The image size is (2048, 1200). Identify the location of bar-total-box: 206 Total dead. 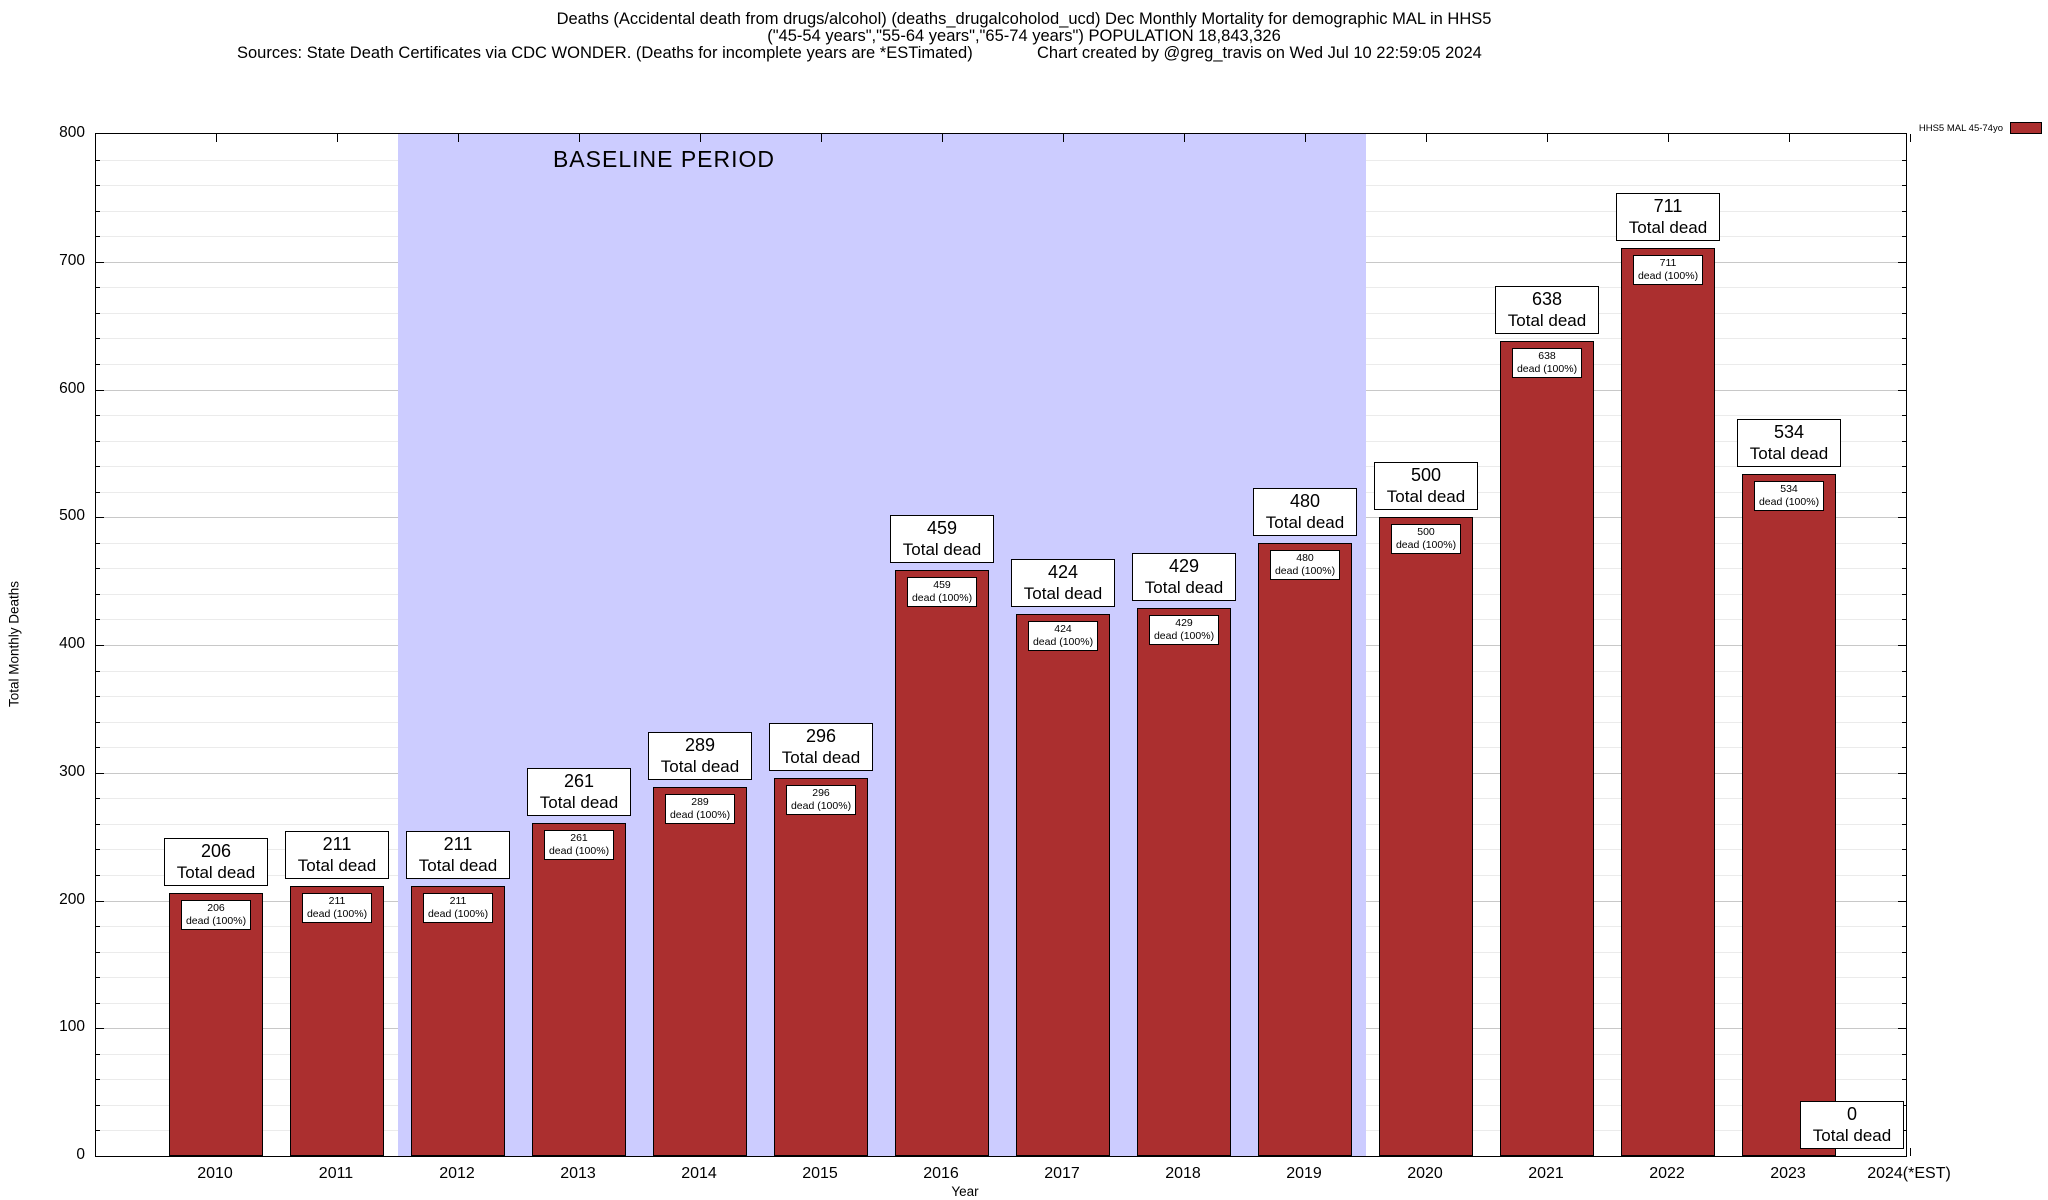
(216, 861).